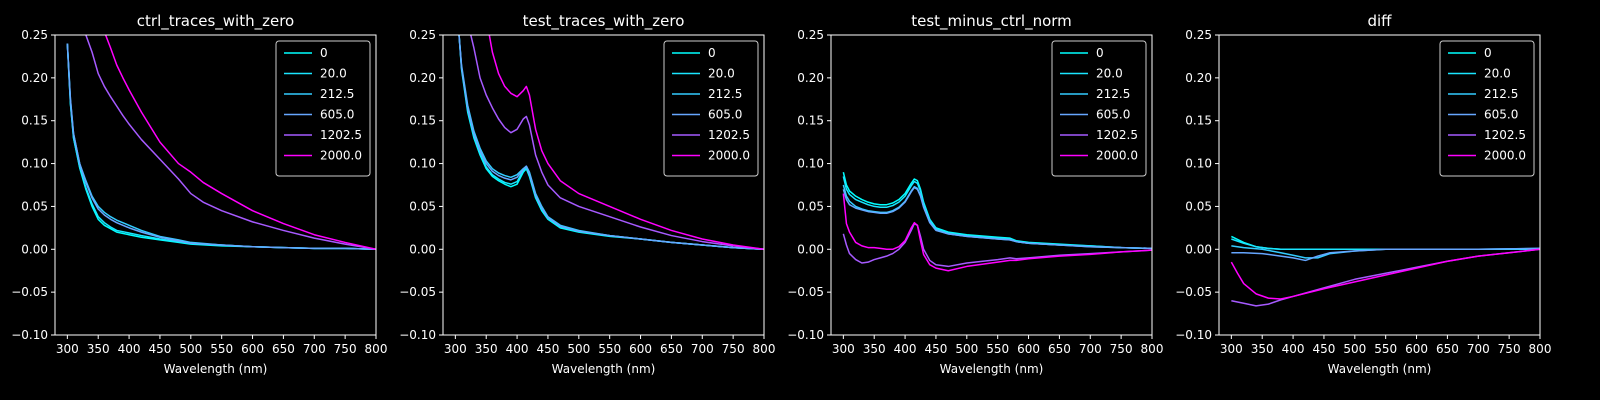 The height and width of the screenshot is (400, 1600). I want to click on chart-title: ctrl_traces_with_zero, so click(215, 21).